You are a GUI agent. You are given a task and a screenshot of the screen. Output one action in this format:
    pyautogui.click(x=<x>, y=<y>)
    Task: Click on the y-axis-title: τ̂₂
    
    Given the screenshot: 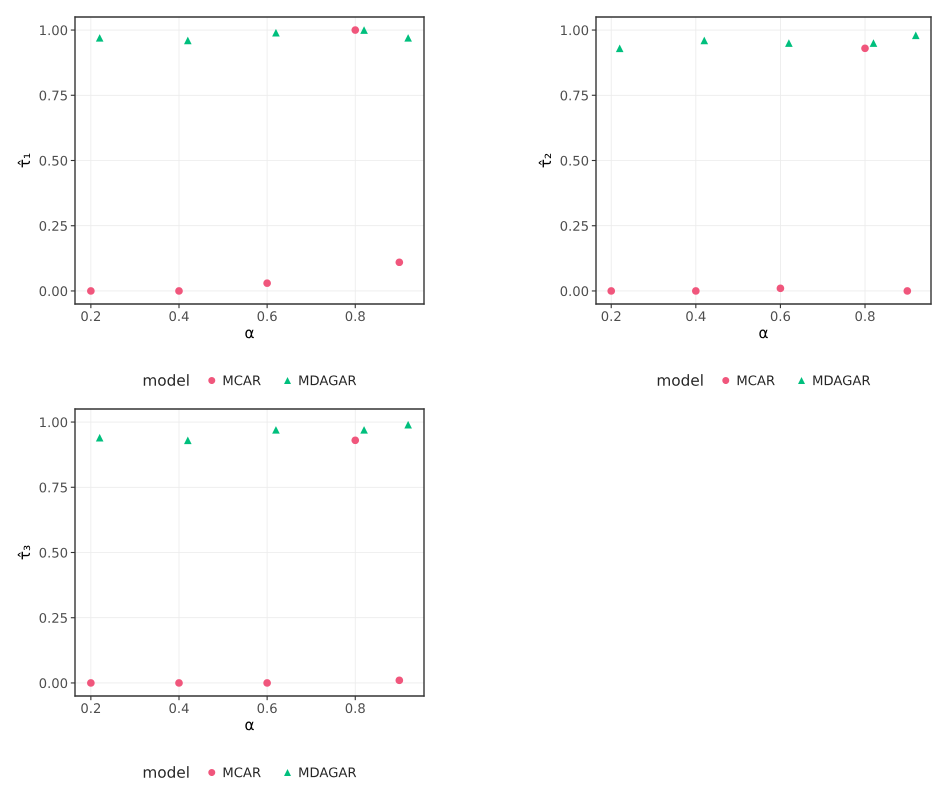 What is the action you would take?
    pyautogui.click(x=544, y=161)
    